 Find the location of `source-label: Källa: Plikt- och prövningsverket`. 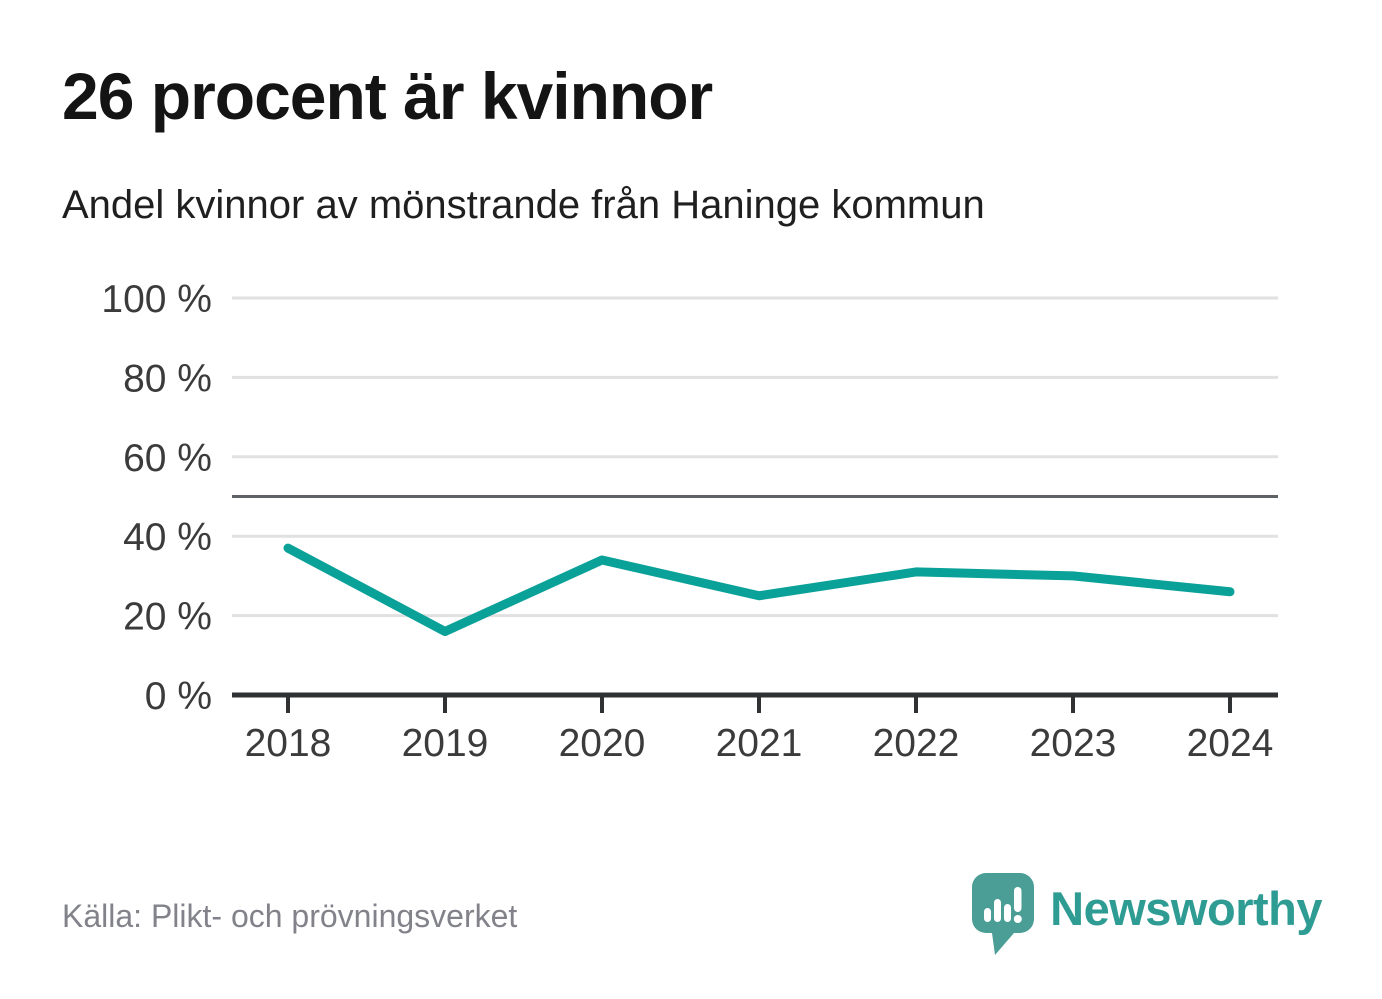

source-label: Källa: Plikt- och prövningsverket is located at coordinates (290, 916).